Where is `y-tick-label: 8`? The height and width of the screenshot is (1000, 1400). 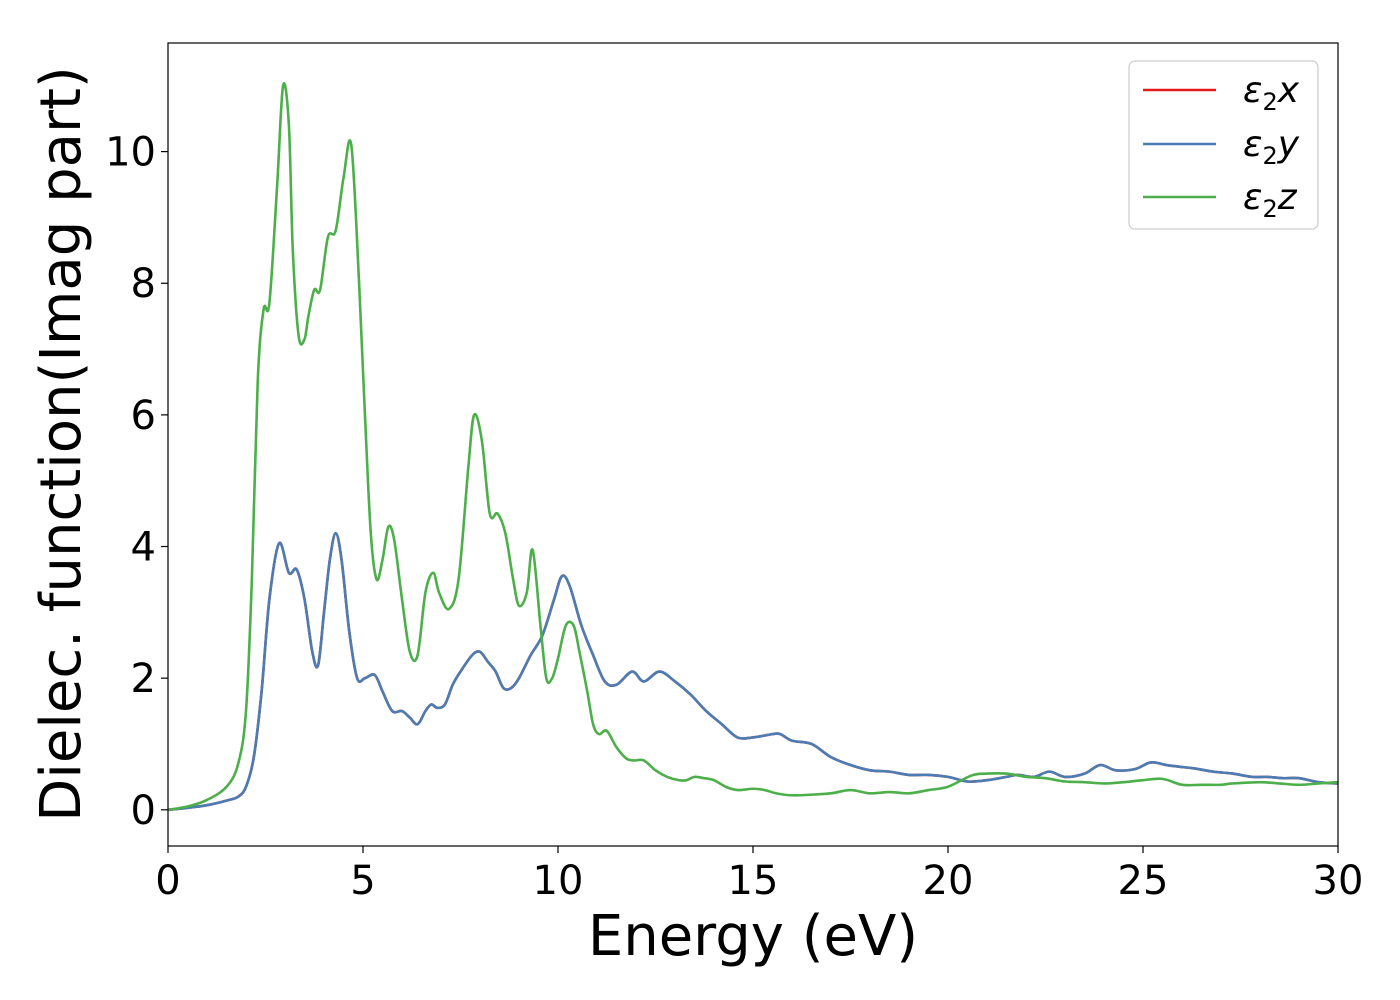 y-tick-label: 8 is located at coordinates (143, 284).